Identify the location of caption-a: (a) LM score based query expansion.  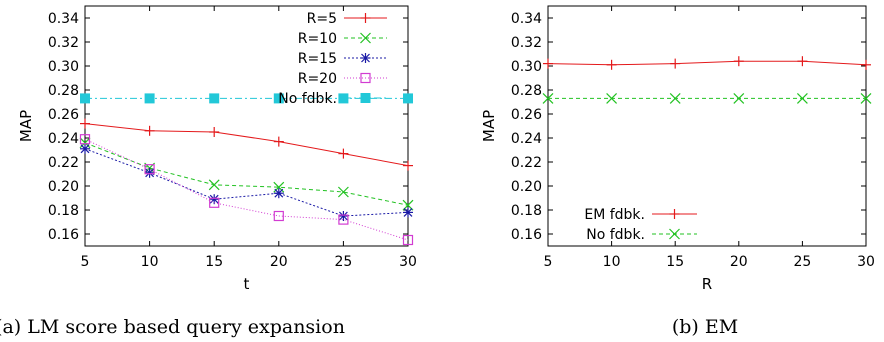
(172, 327).